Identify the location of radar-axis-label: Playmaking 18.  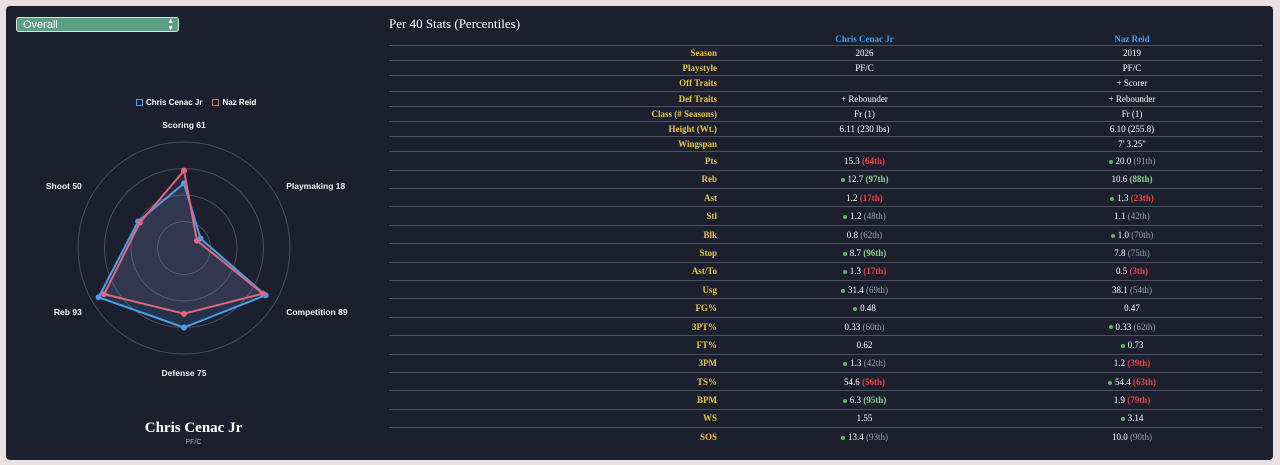
(315, 186).